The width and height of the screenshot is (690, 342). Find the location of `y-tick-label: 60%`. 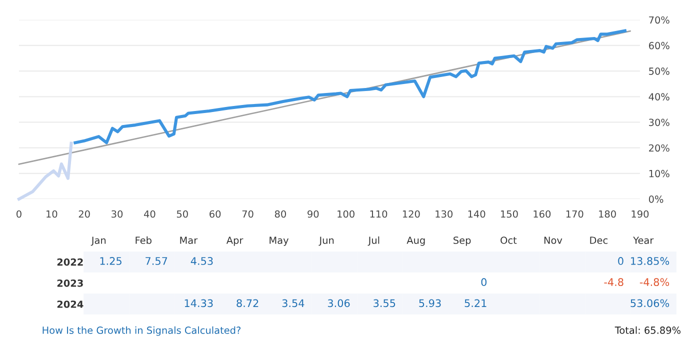

y-tick-label: 60% is located at coordinates (659, 46).